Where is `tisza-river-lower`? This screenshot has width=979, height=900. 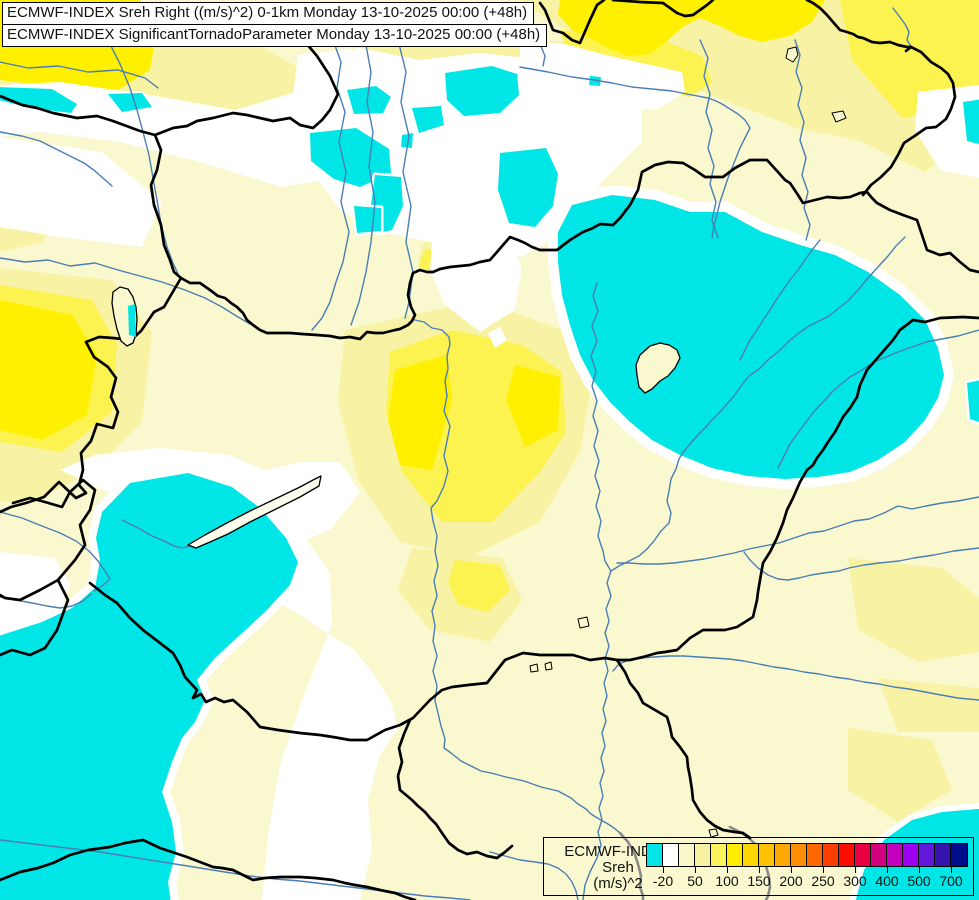
tisza-river-lower is located at coordinates (597, 735).